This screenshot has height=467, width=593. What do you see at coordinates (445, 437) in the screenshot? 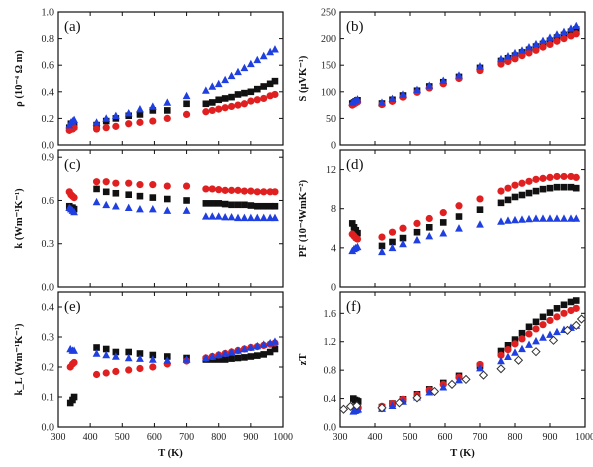
I see `x-tick-label: 600` at bounding box center [445, 437].